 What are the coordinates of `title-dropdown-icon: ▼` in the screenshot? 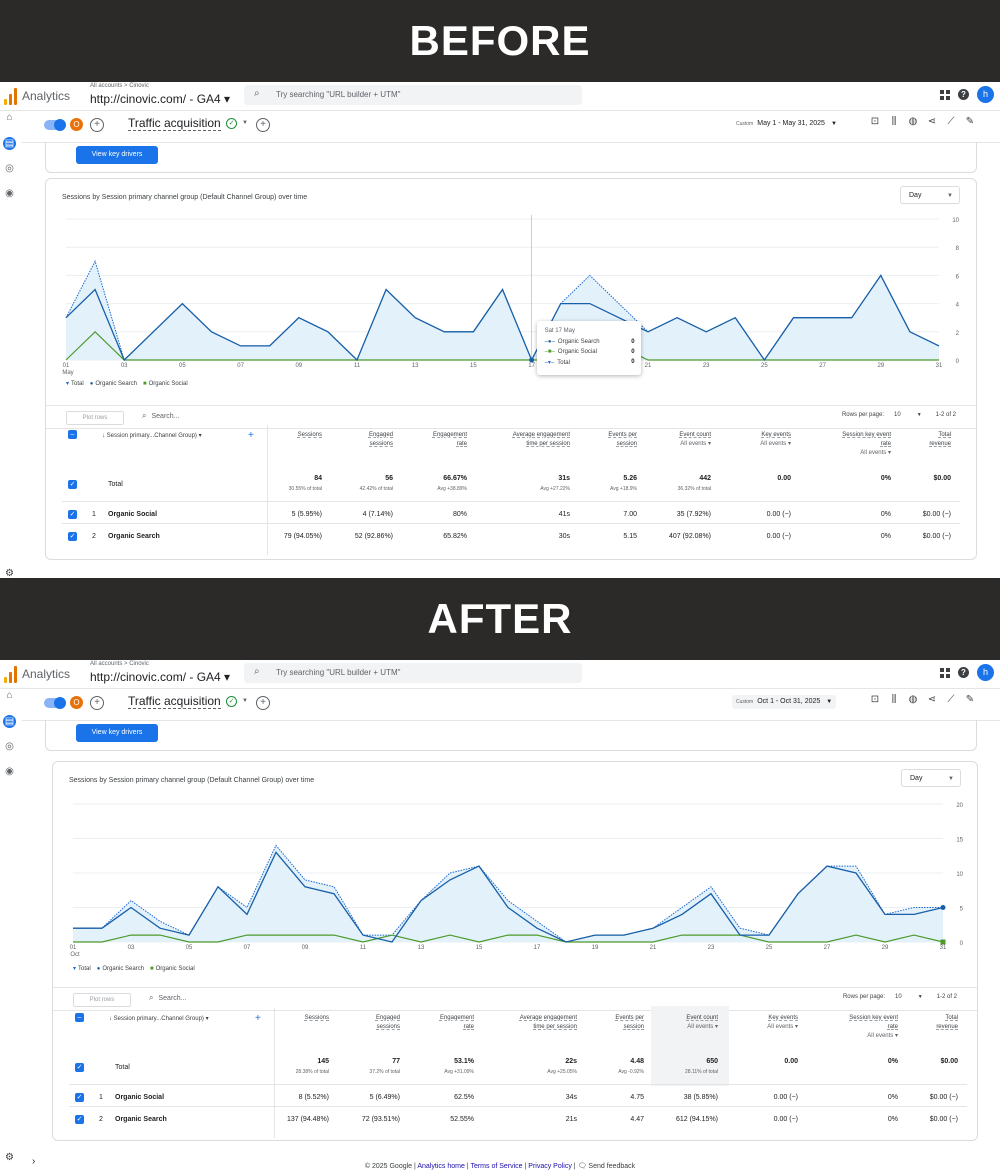 It's located at (245, 123).